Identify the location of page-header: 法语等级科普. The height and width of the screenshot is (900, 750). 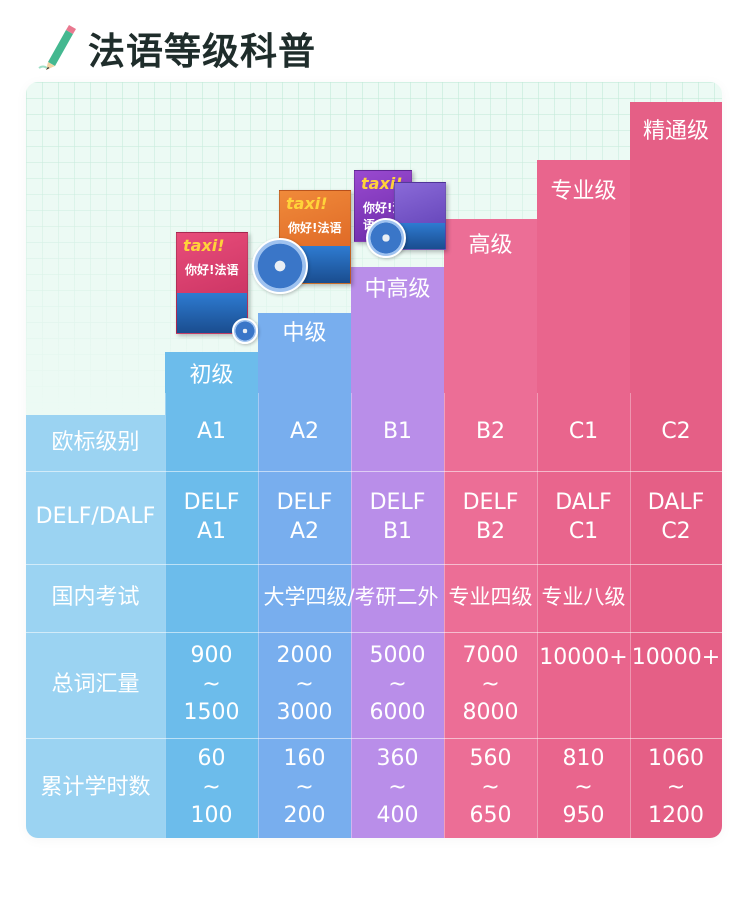
(176, 48).